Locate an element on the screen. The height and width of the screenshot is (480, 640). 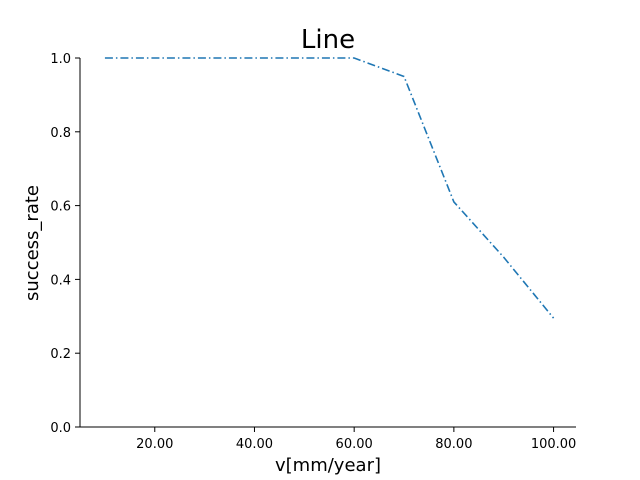
y-axis-label: success_rate is located at coordinates (32, 243).